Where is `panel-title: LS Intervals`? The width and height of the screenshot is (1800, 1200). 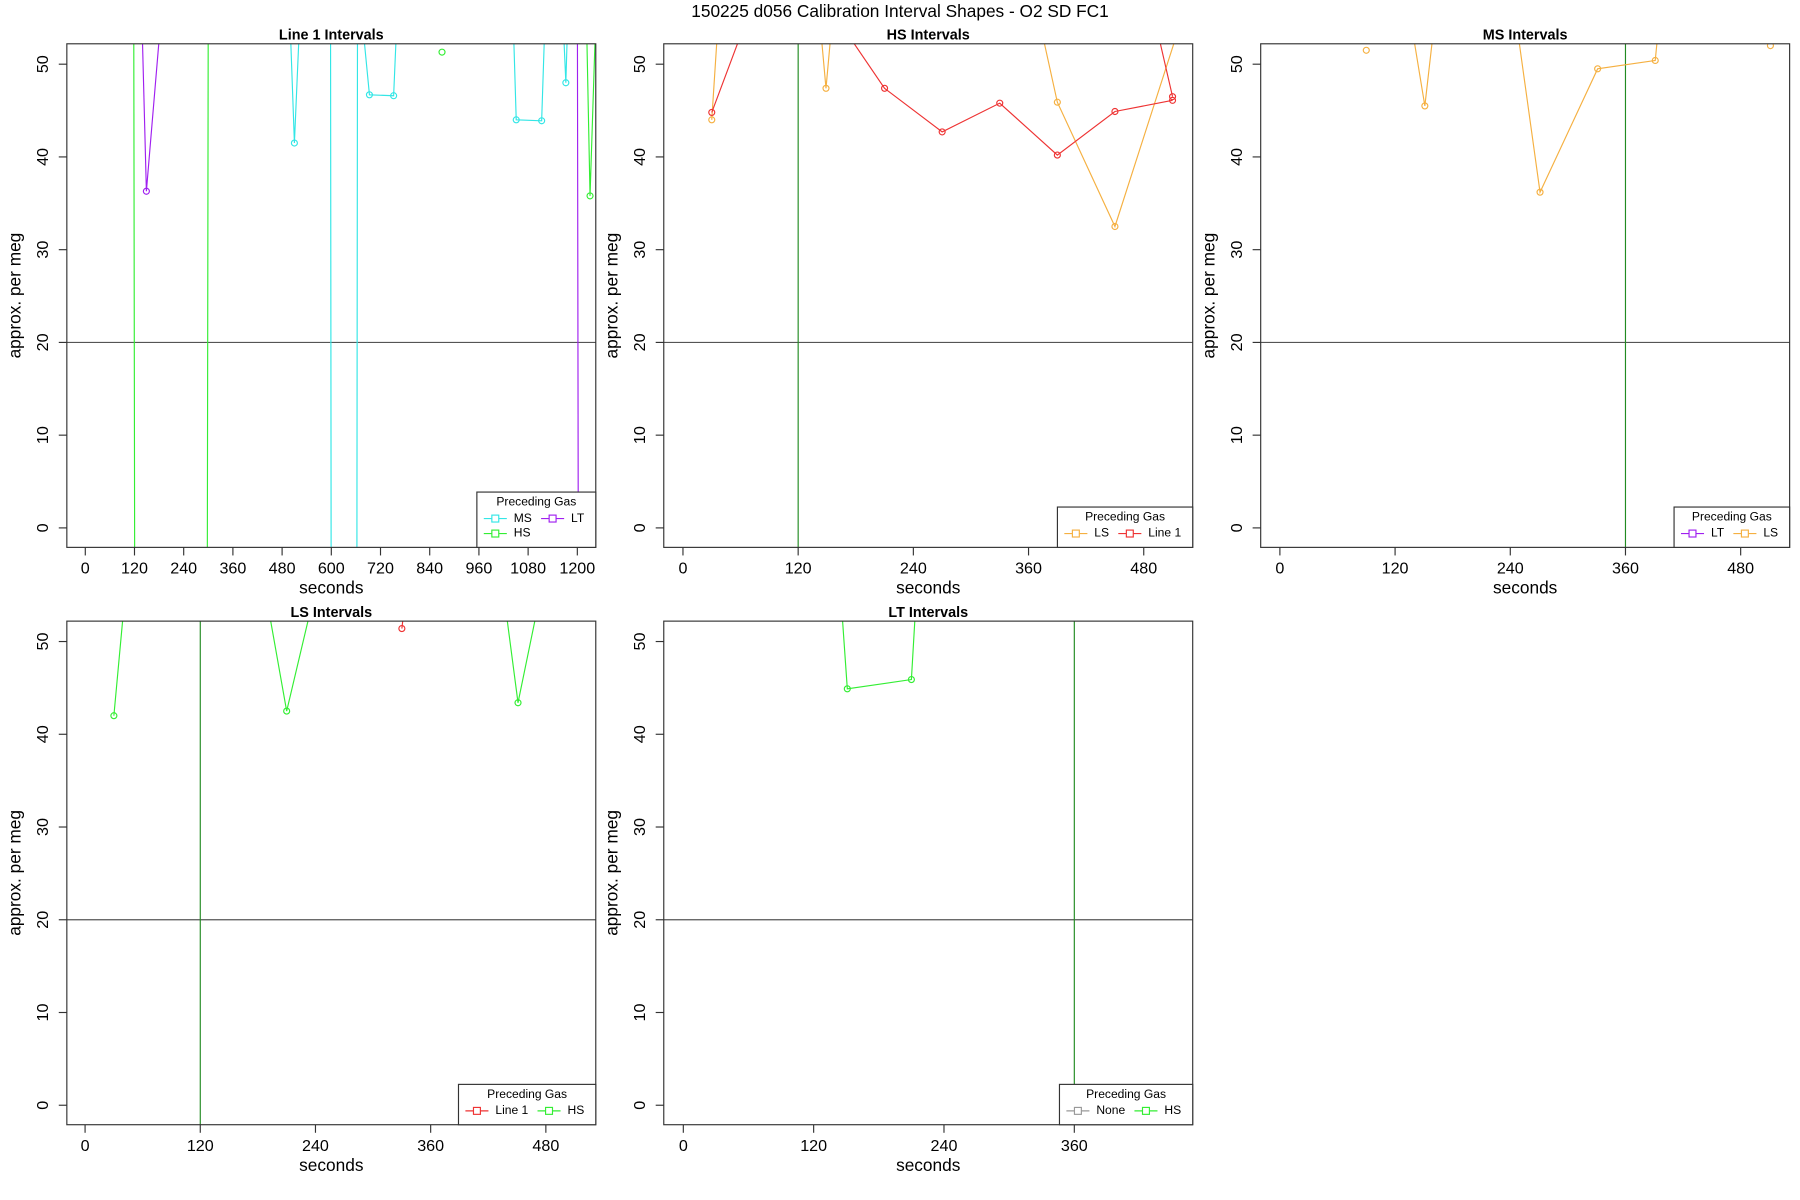
panel-title: LS Intervals is located at coordinates (332, 613).